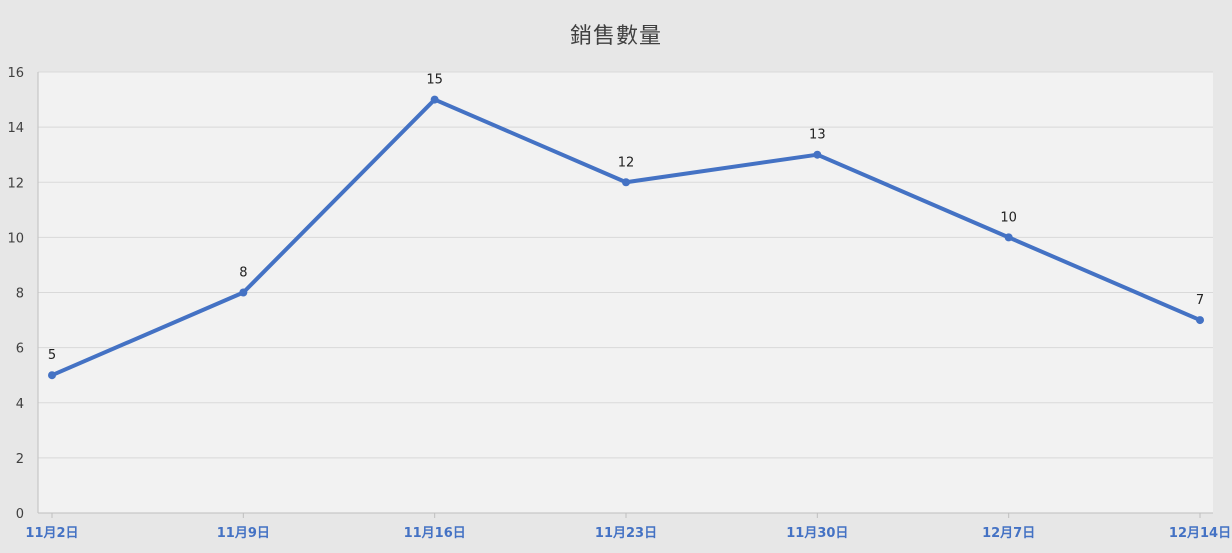  Describe the element at coordinates (626, 533) in the screenshot. I see `x-tick-label: 11月23日` at that location.